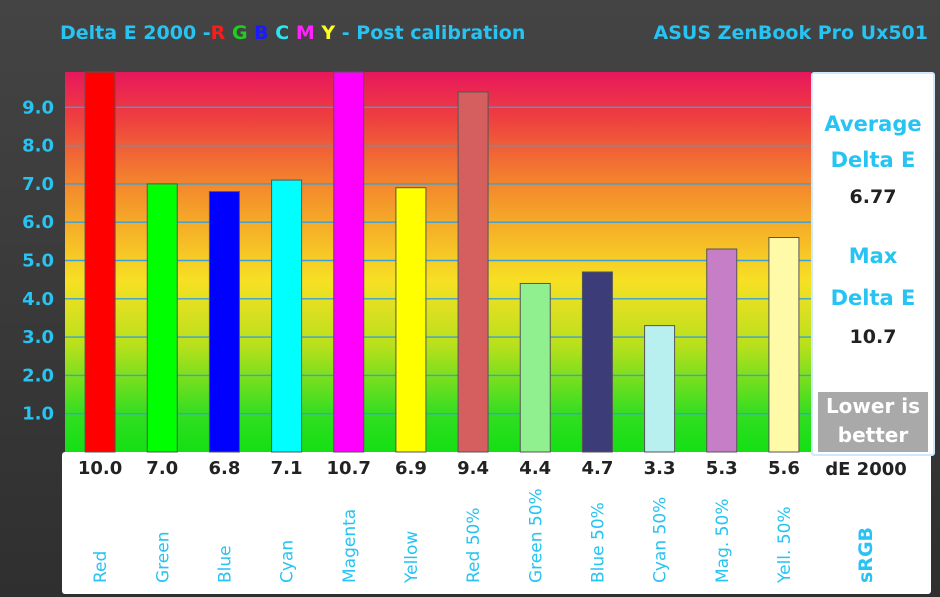 The width and height of the screenshot is (940, 597). Describe the element at coordinates (282, 33) in the screenshot. I see `title-letter-c: C` at that location.